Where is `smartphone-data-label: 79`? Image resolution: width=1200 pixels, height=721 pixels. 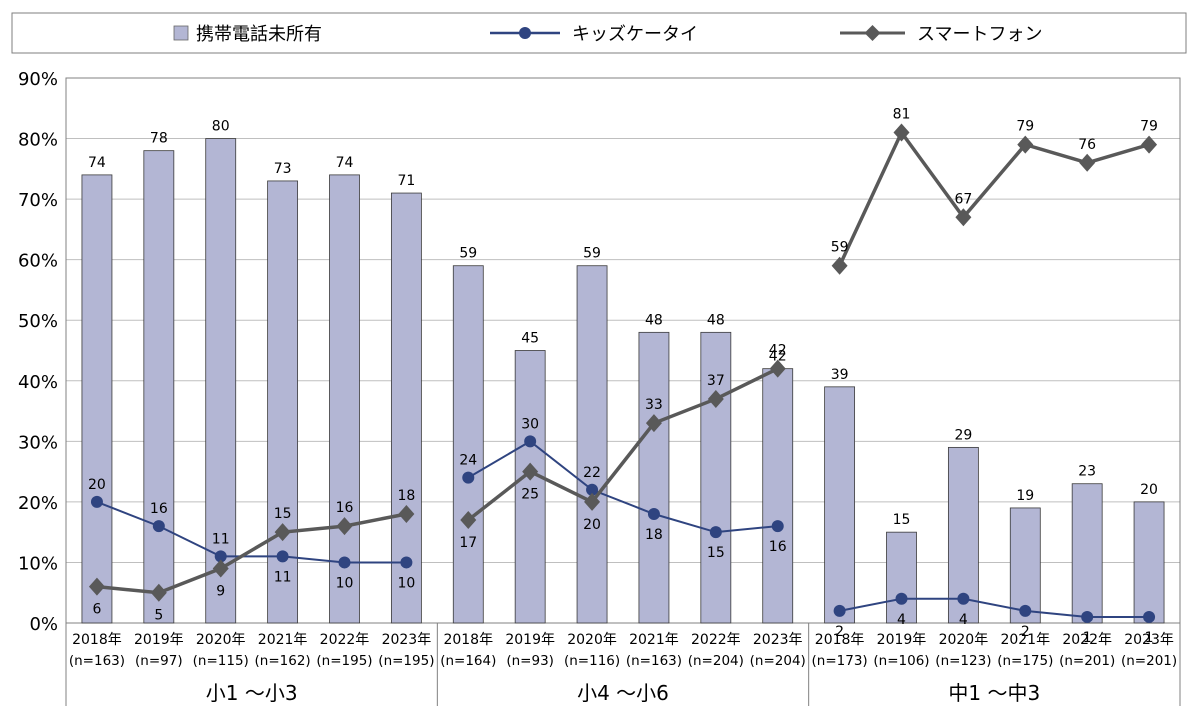
smartphone-data-label: 79 is located at coordinates (1025, 127).